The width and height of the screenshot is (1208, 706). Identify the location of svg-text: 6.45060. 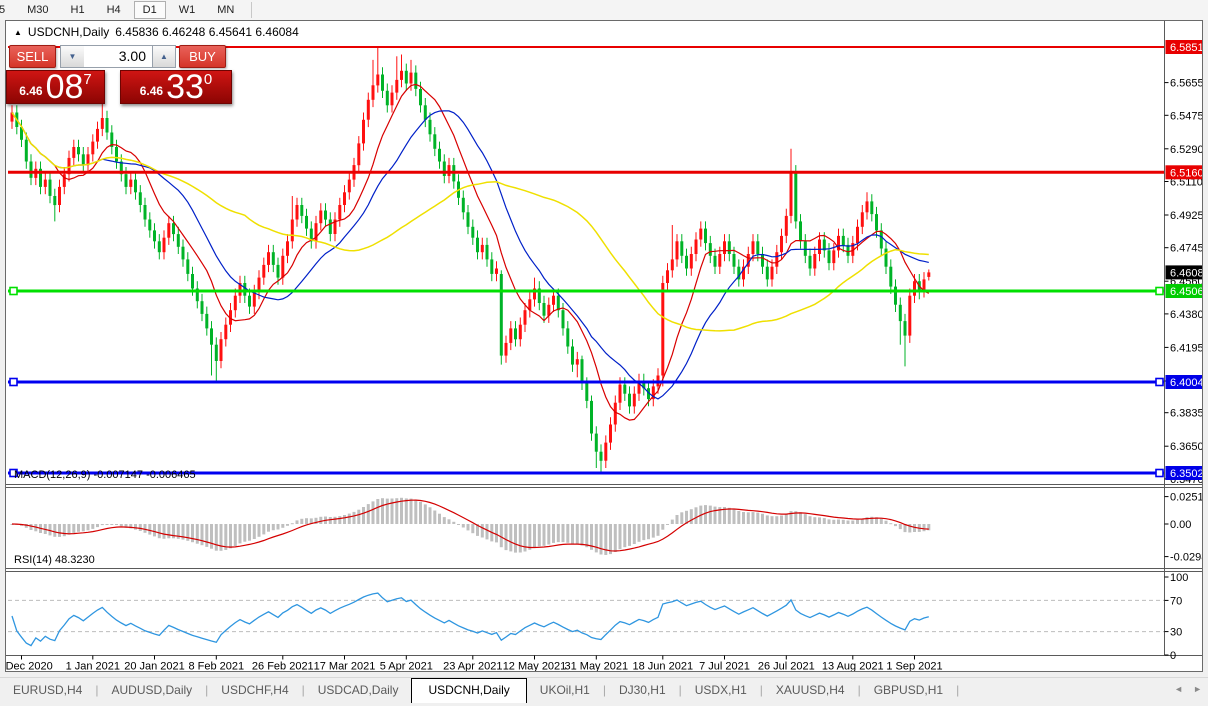
(1186, 292).